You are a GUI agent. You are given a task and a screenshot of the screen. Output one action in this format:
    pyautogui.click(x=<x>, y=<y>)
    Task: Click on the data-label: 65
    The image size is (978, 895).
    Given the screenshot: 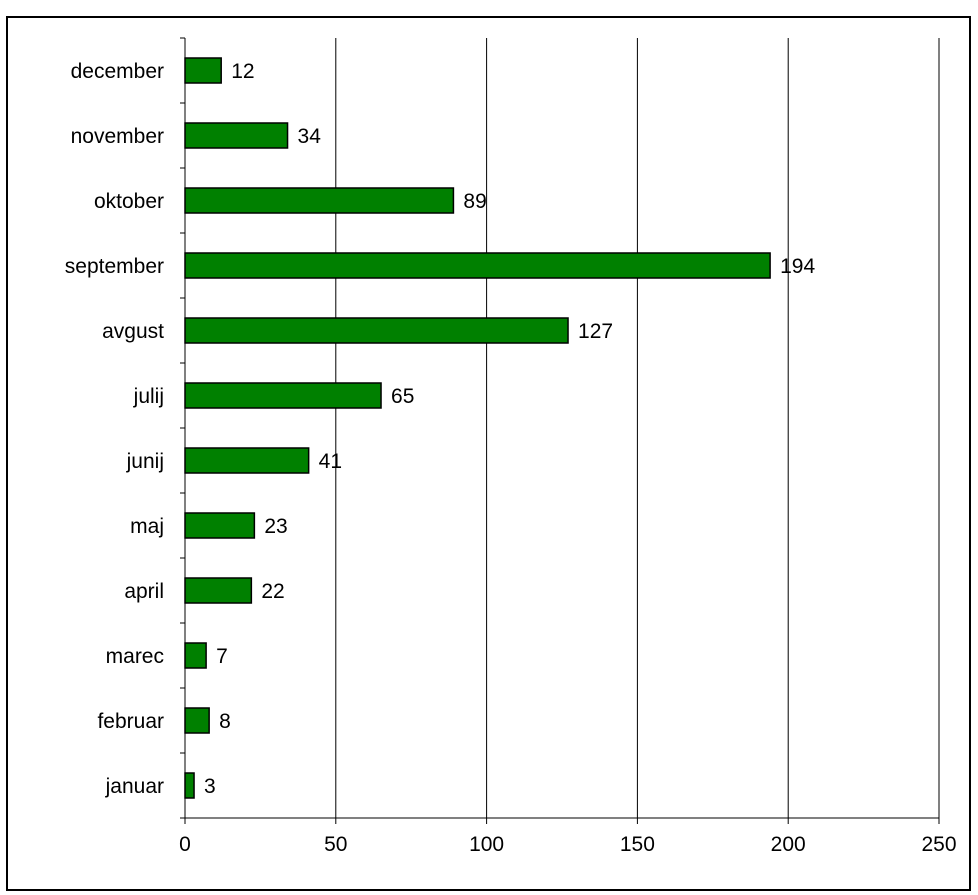 What is the action you would take?
    pyautogui.click(x=402, y=396)
    